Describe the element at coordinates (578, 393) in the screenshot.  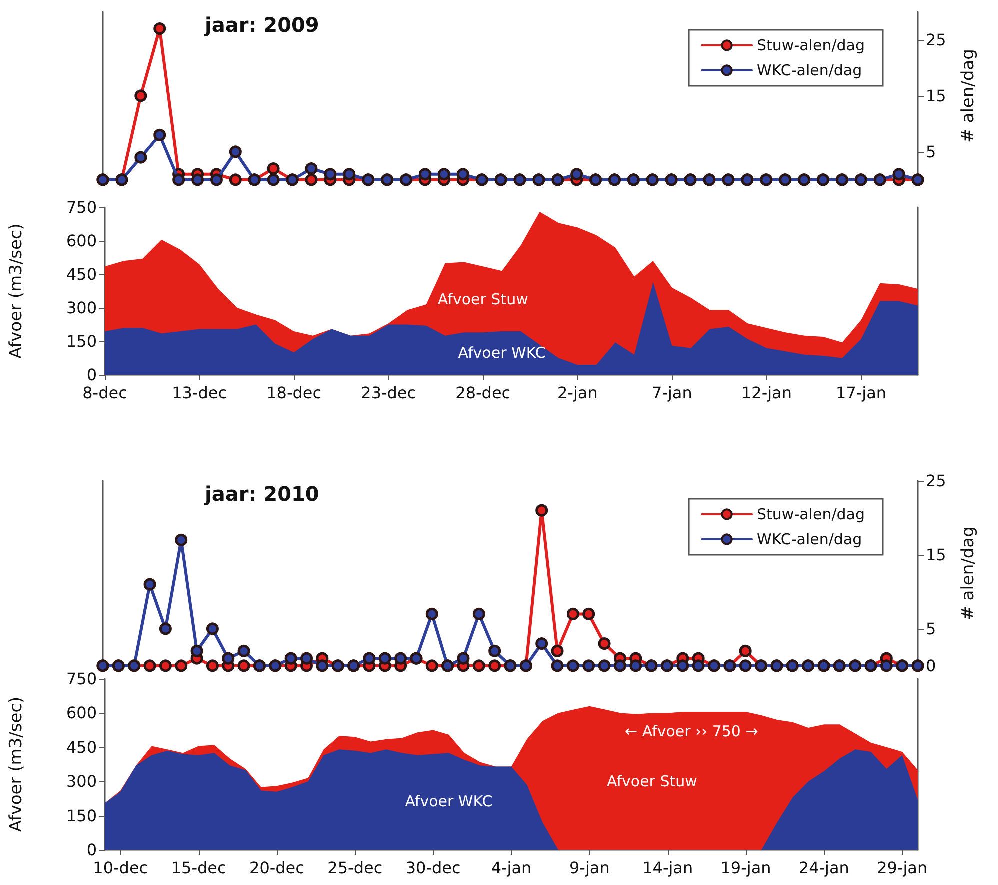
I see `x-tick-label: 2-jan` at that location.